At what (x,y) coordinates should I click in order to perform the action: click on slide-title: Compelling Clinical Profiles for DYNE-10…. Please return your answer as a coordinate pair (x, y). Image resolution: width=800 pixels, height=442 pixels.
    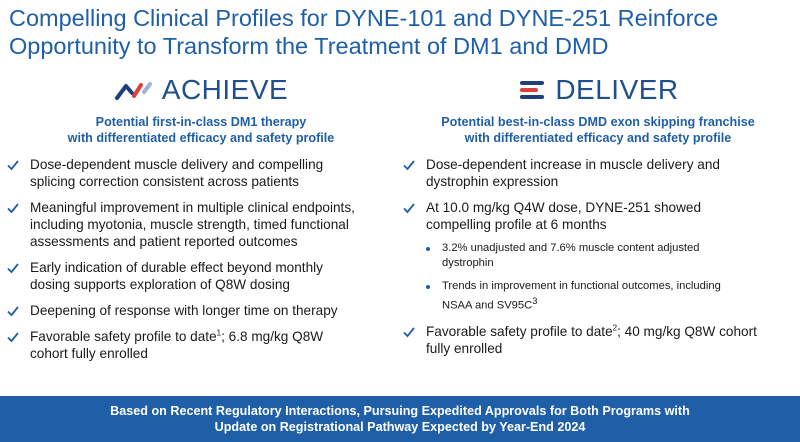
    Looking at the image, I should click on (399, 32).